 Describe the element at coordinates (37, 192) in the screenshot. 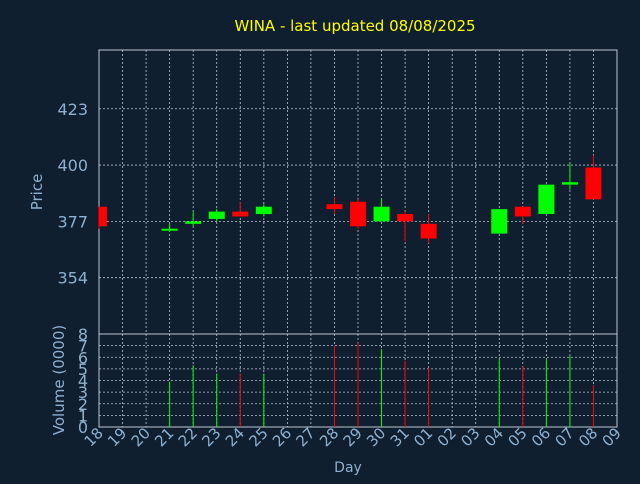

I see `price-axis-label: Price` at that location.